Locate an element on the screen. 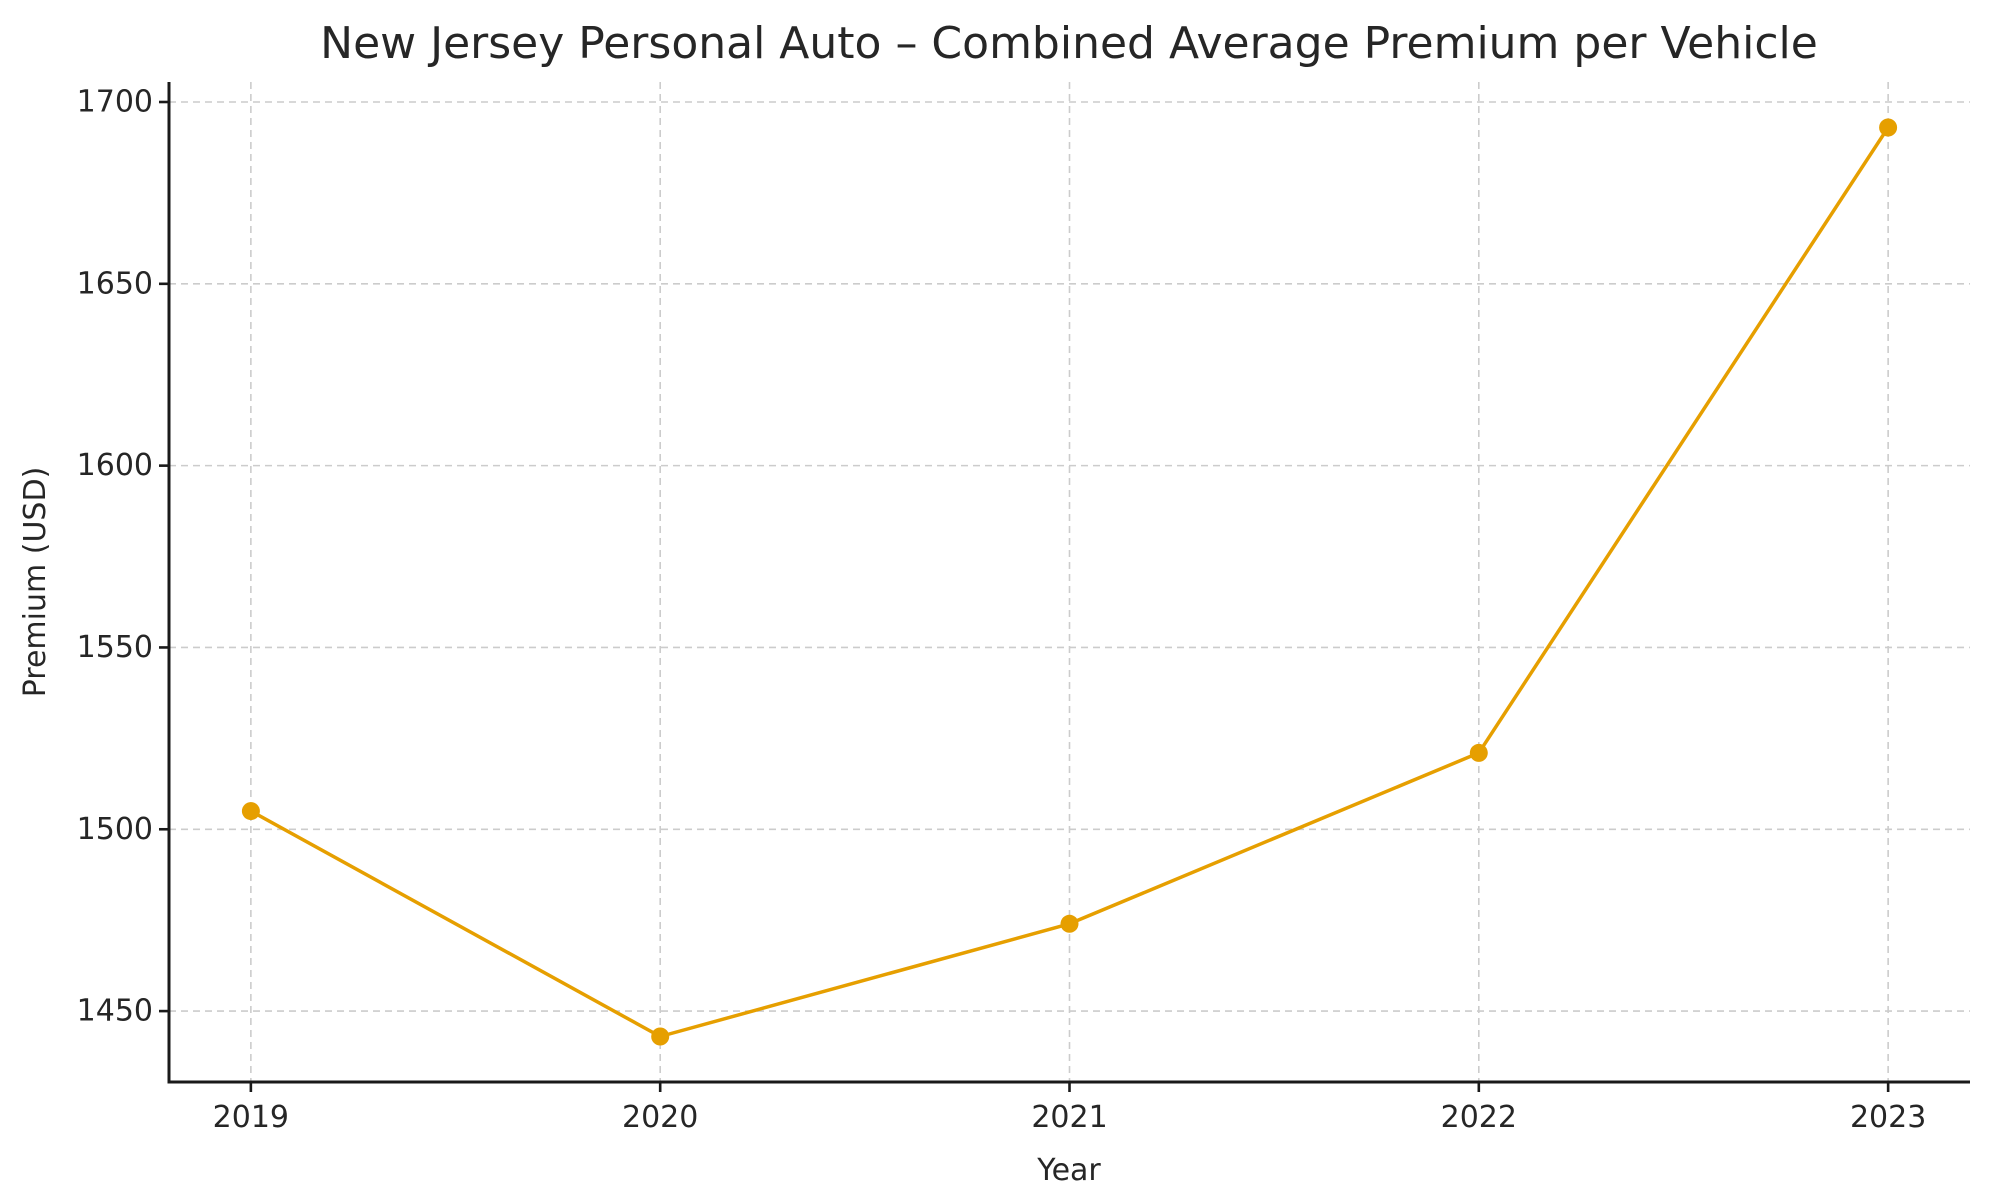 The height and width of the screenshot is (1200, 2000). data-point-2023 is located at coordinates (1888, 127).